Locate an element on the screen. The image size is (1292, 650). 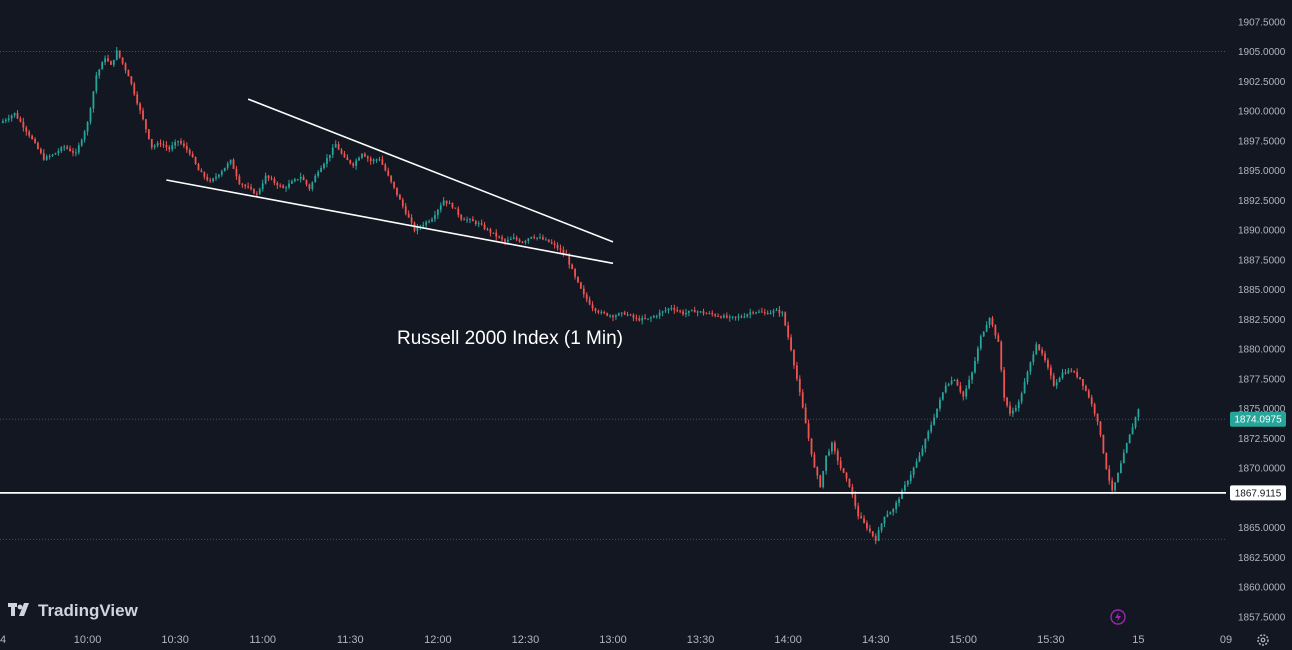
time-tick-label: 12:00 is located at coordinates (438, 640).